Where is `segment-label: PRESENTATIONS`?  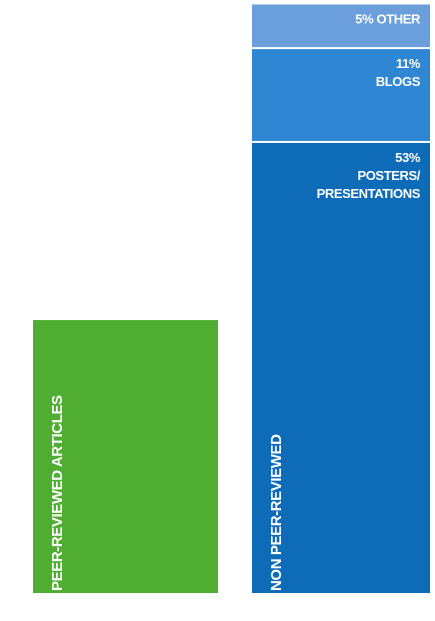 segment-label: PRESENTATIONS is located at coordinates (369, 193).